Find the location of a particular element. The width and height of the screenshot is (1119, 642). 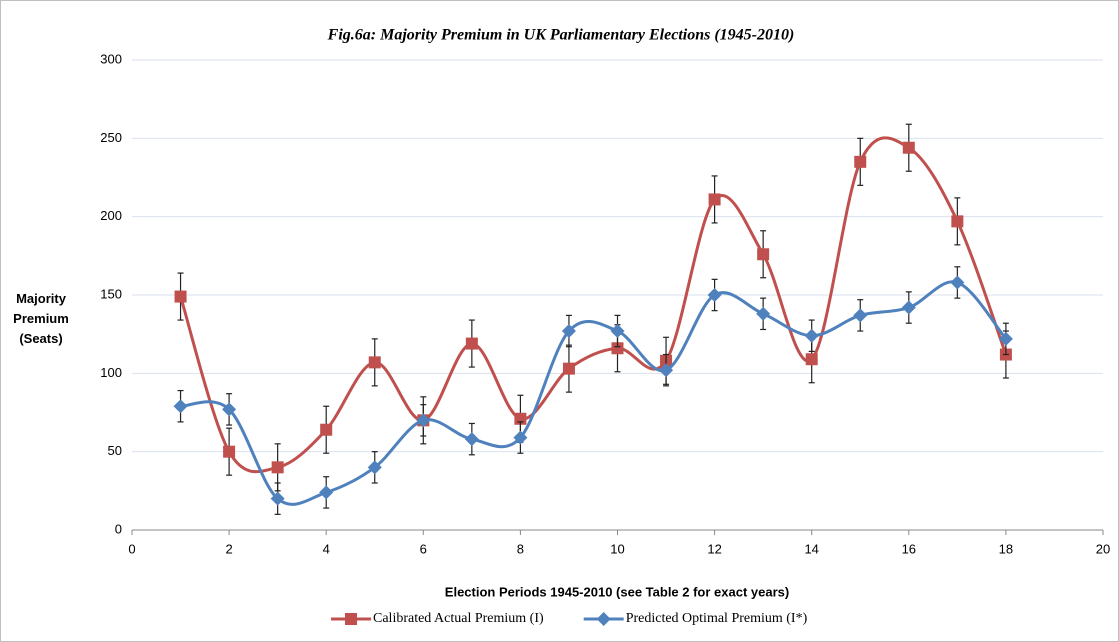

x-tick-label: 10 is located at coordinates (617, 548).